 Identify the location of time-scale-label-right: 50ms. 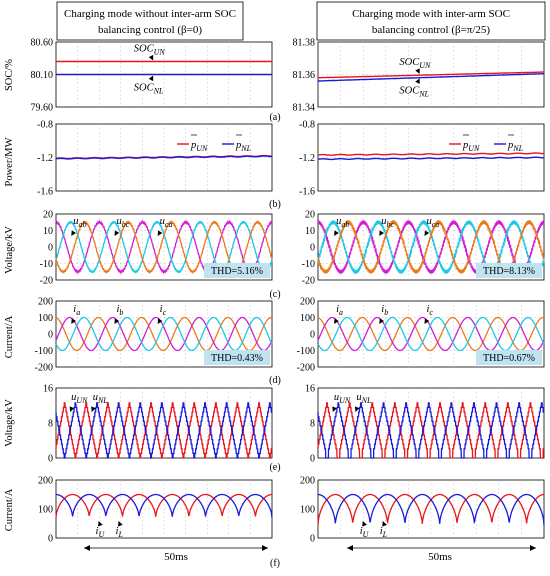
(440, 557).